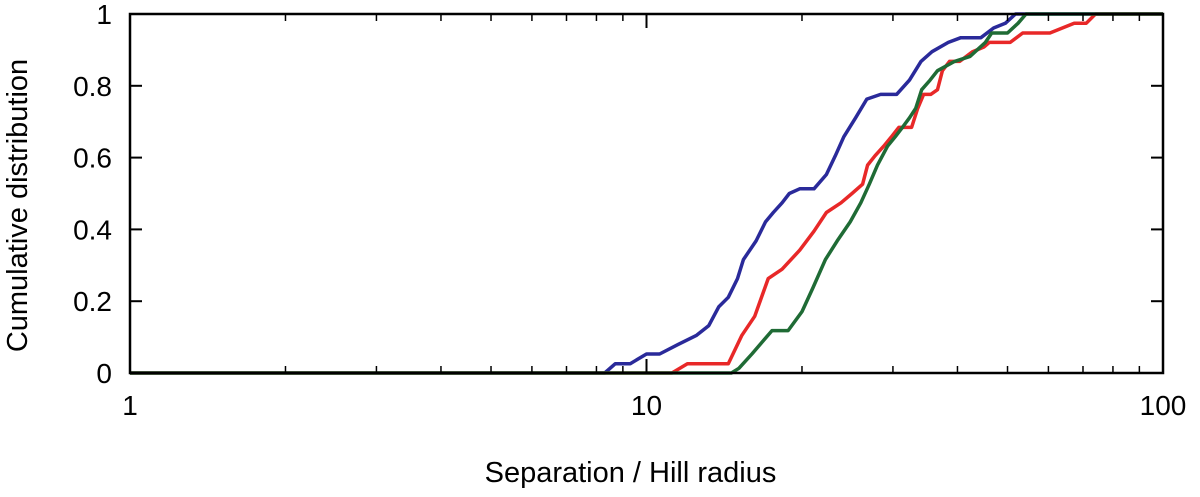 Image resolution: width=1200 pixels, height=497 pixels. Describe the element at coordinates (631, 473) in the screenshot. I see `x-axis-label: Separation / Hill radius` at that location.